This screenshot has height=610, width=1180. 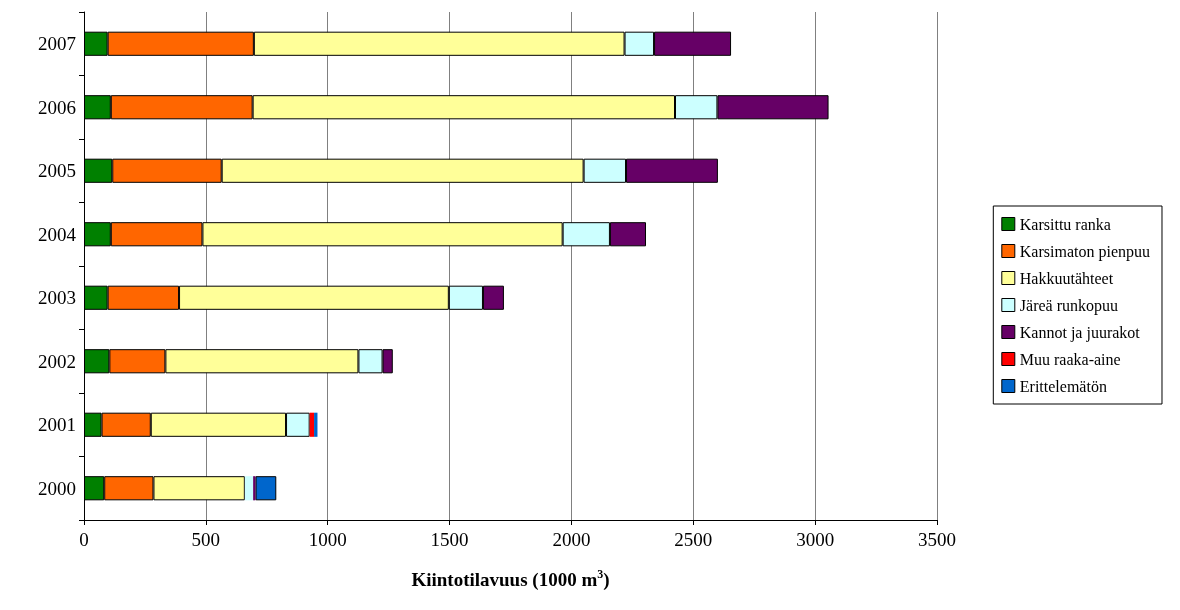 What do you see at coordinates (57, 107) in the screenshot?
I see `y-tick-label: 2006` at bounding box center [57, 107].